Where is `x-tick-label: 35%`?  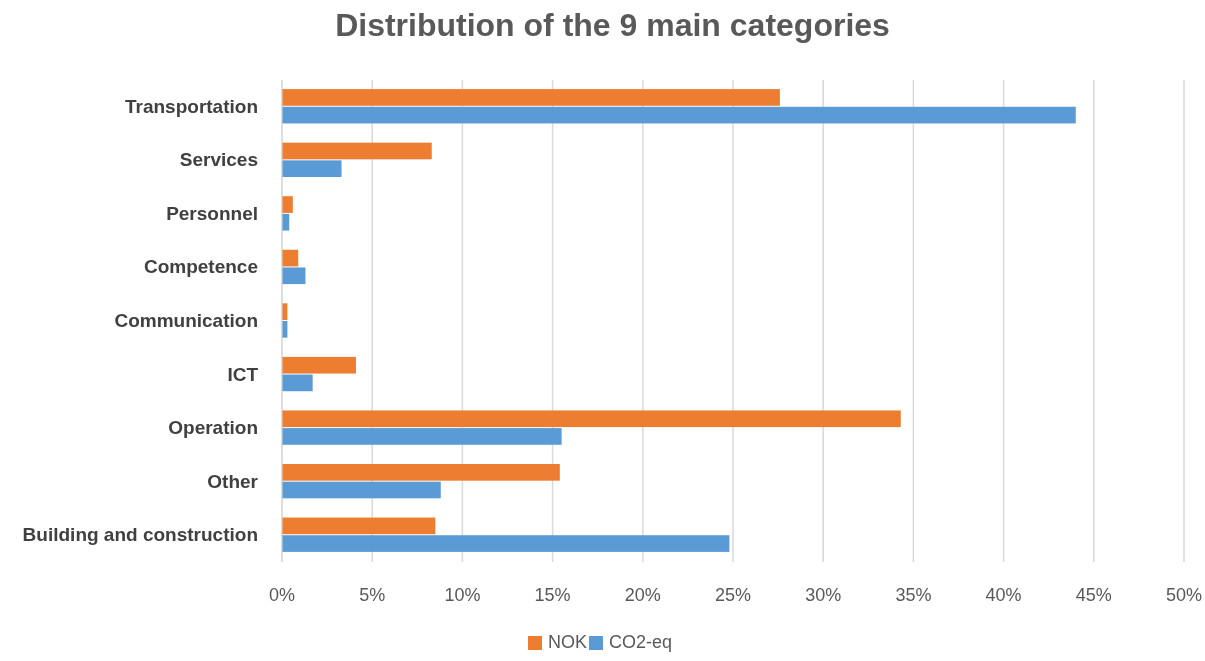
x-tick-label: 35% is located at coordinates (913, 595).